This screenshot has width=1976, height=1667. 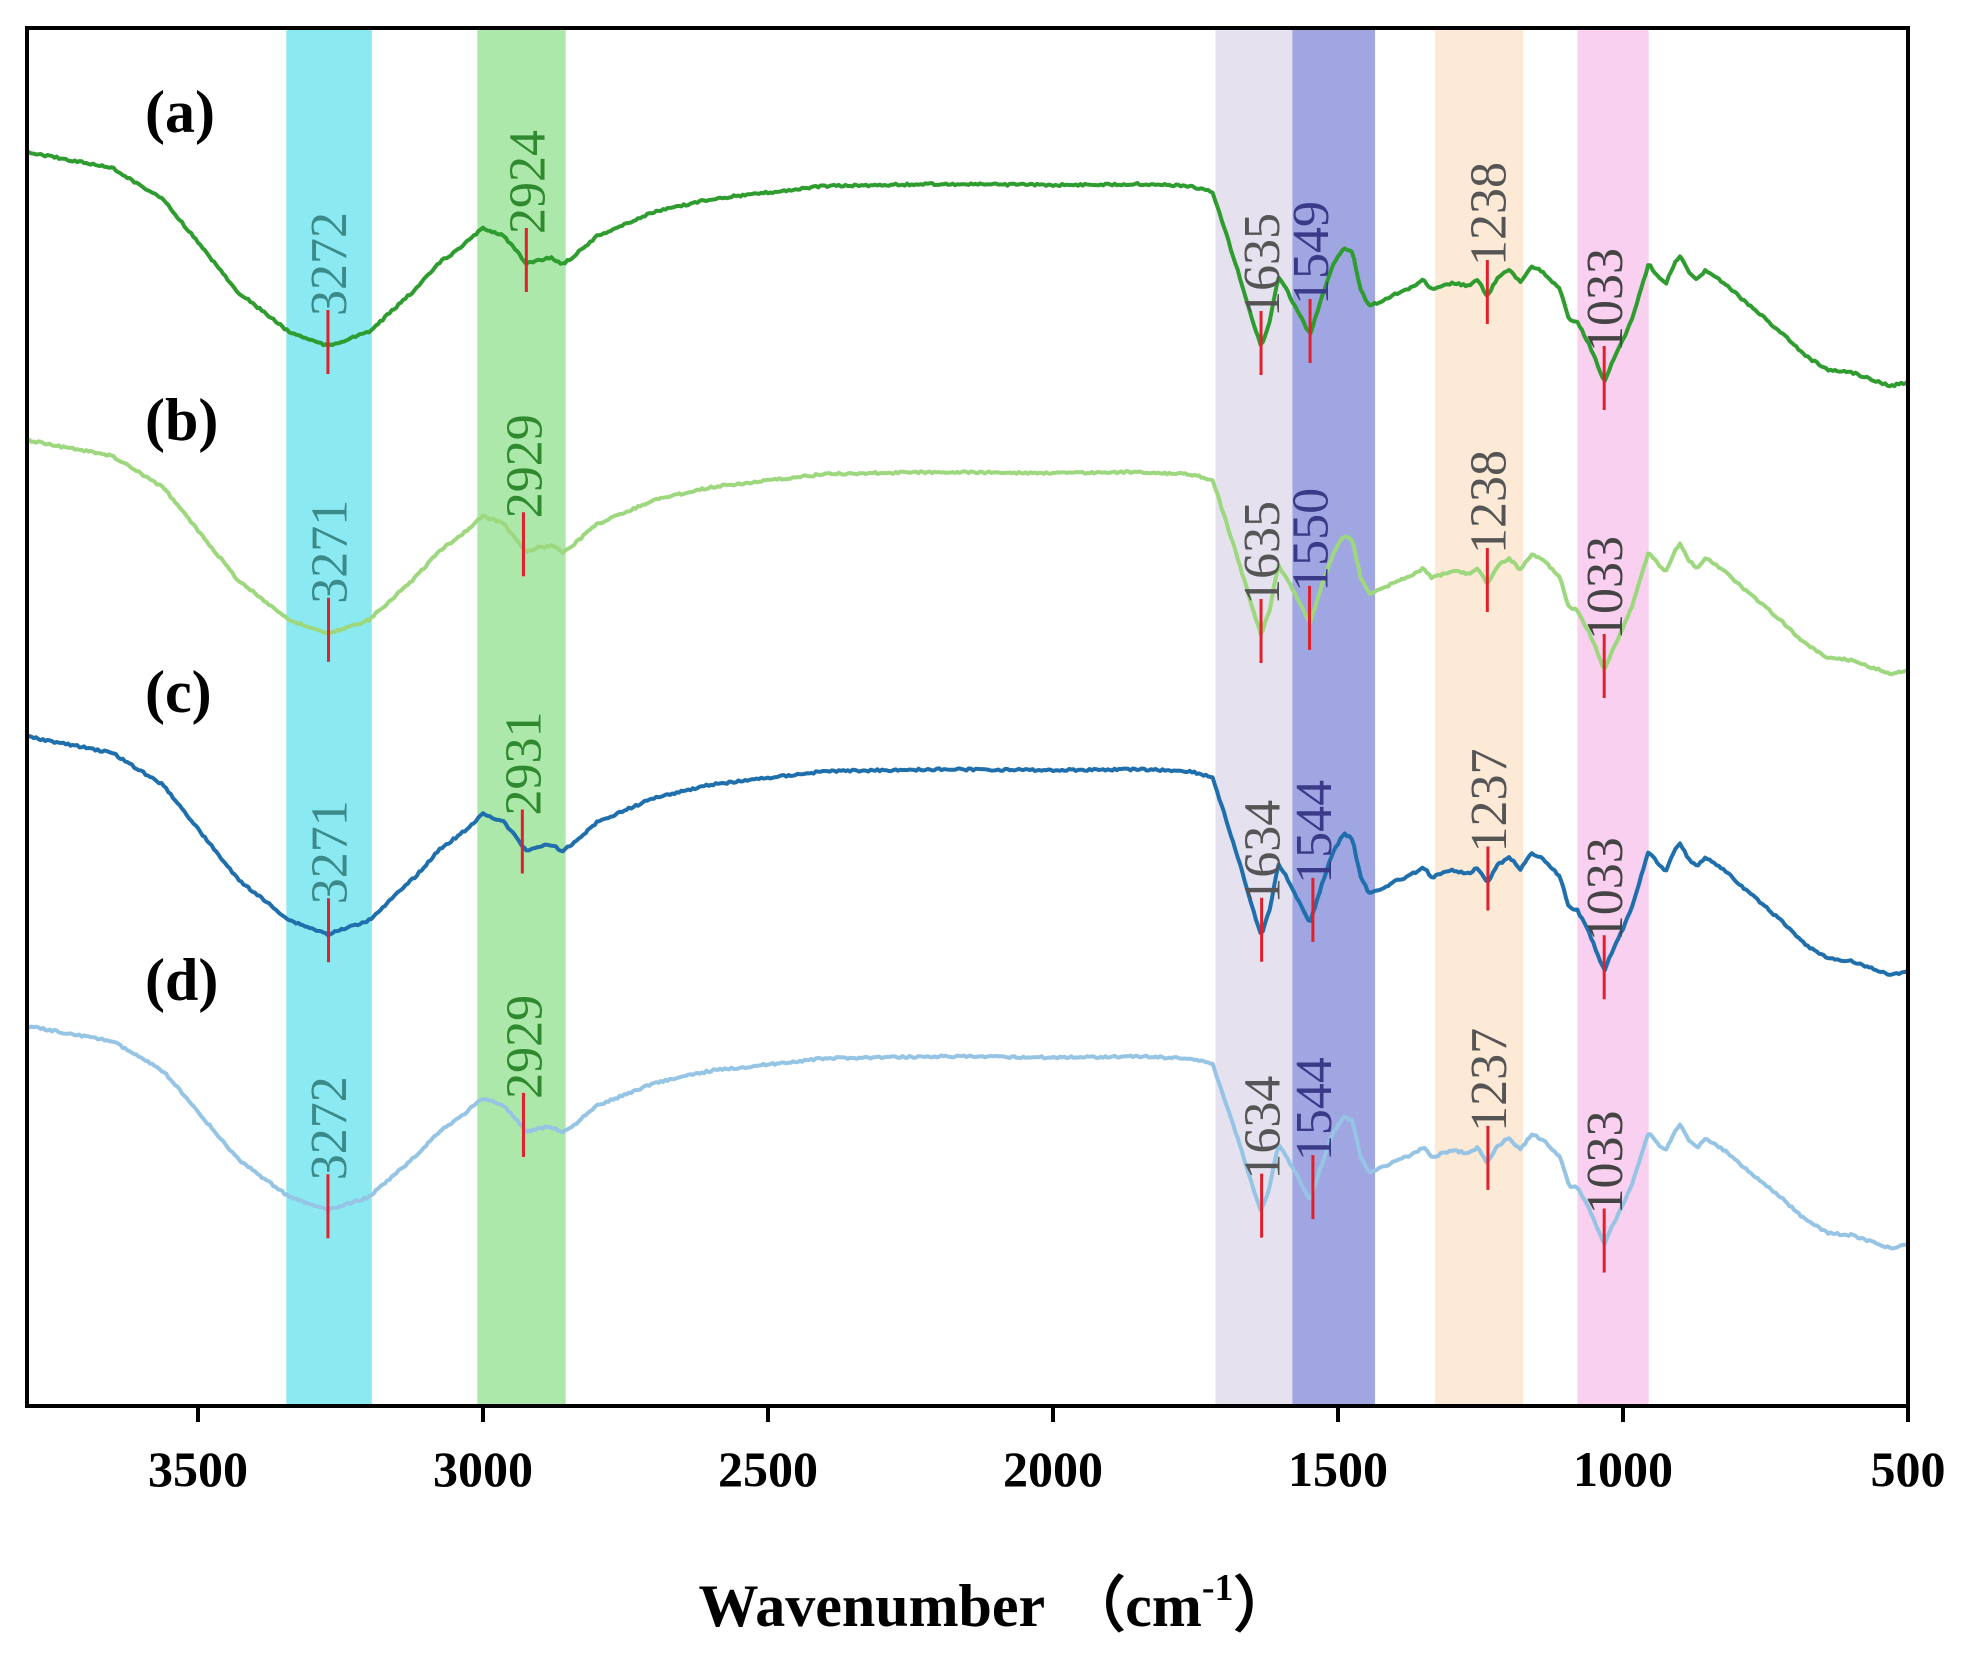 What do you see at coordinates (1605, 300) in the screenshot?
I see `peak-label-0-5: 1033` at bounding box center [1605, 300].